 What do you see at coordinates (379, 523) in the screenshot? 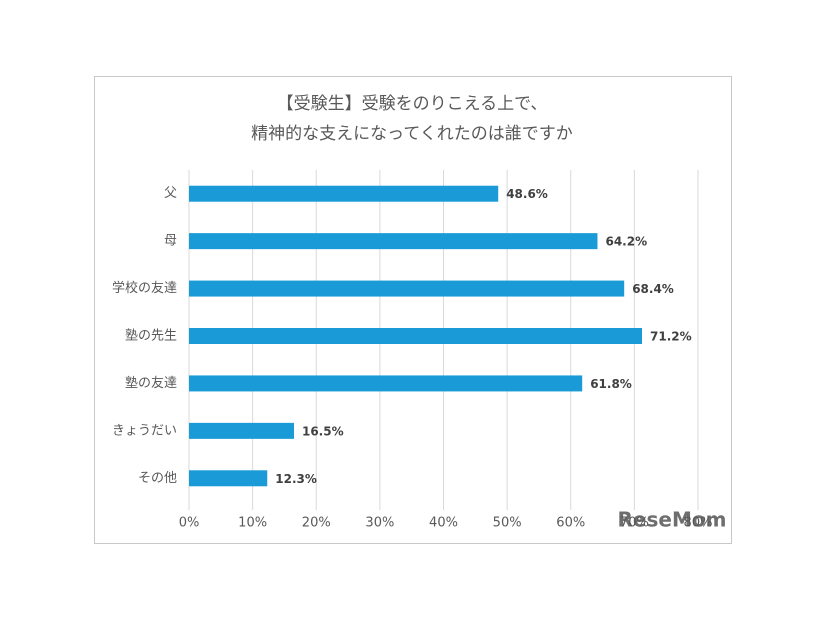
I see `x-tick-label: 30%` at bounding box center [379, 523].